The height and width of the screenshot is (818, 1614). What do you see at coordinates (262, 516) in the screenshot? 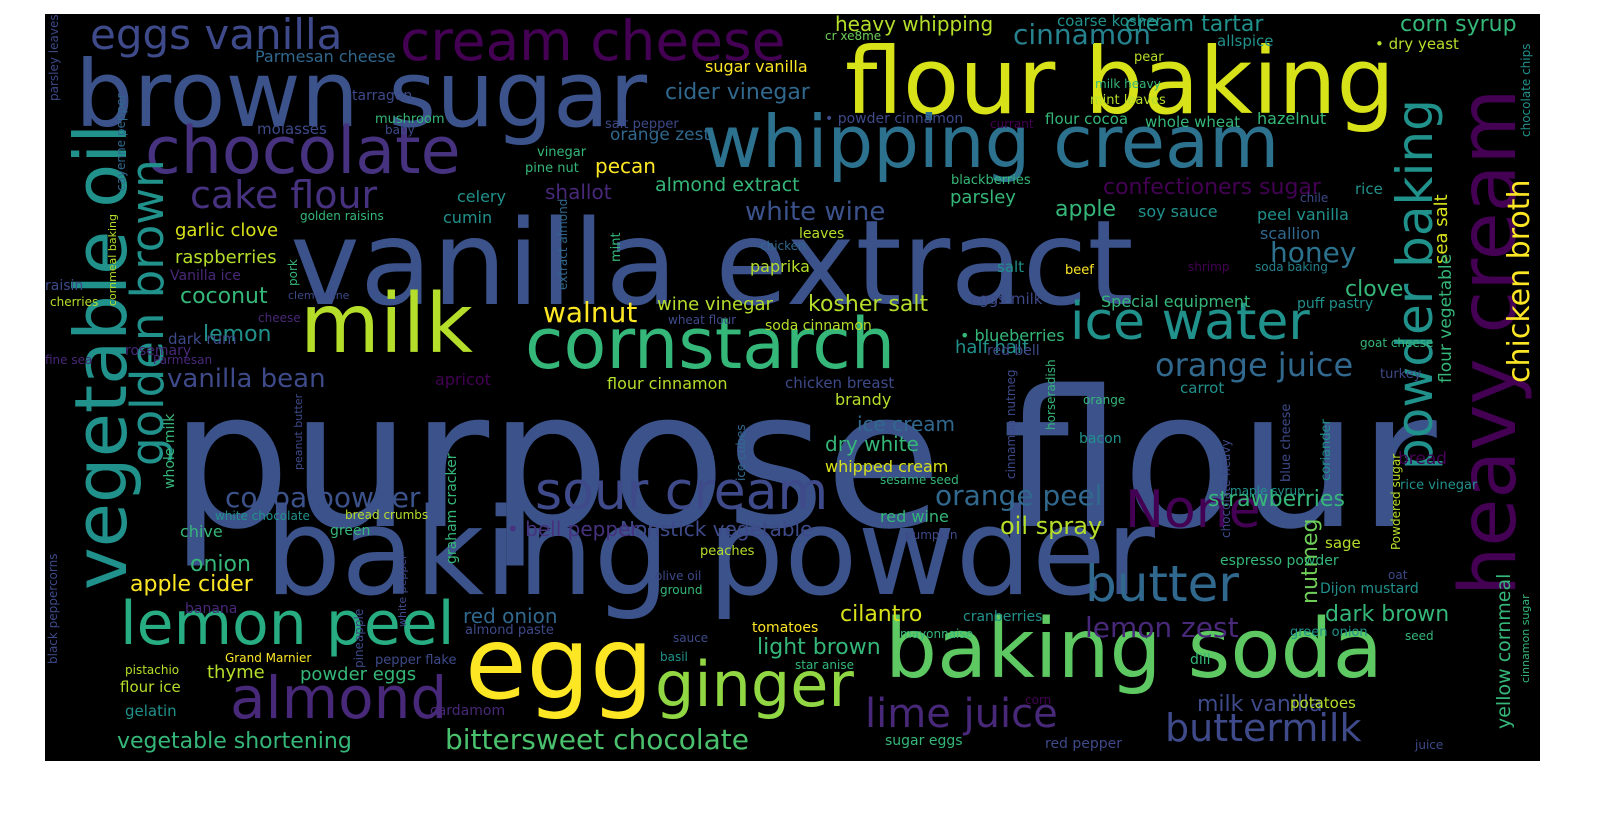
I see `word-white-chocolate: white chocolate` at bounding box center [262, 516].